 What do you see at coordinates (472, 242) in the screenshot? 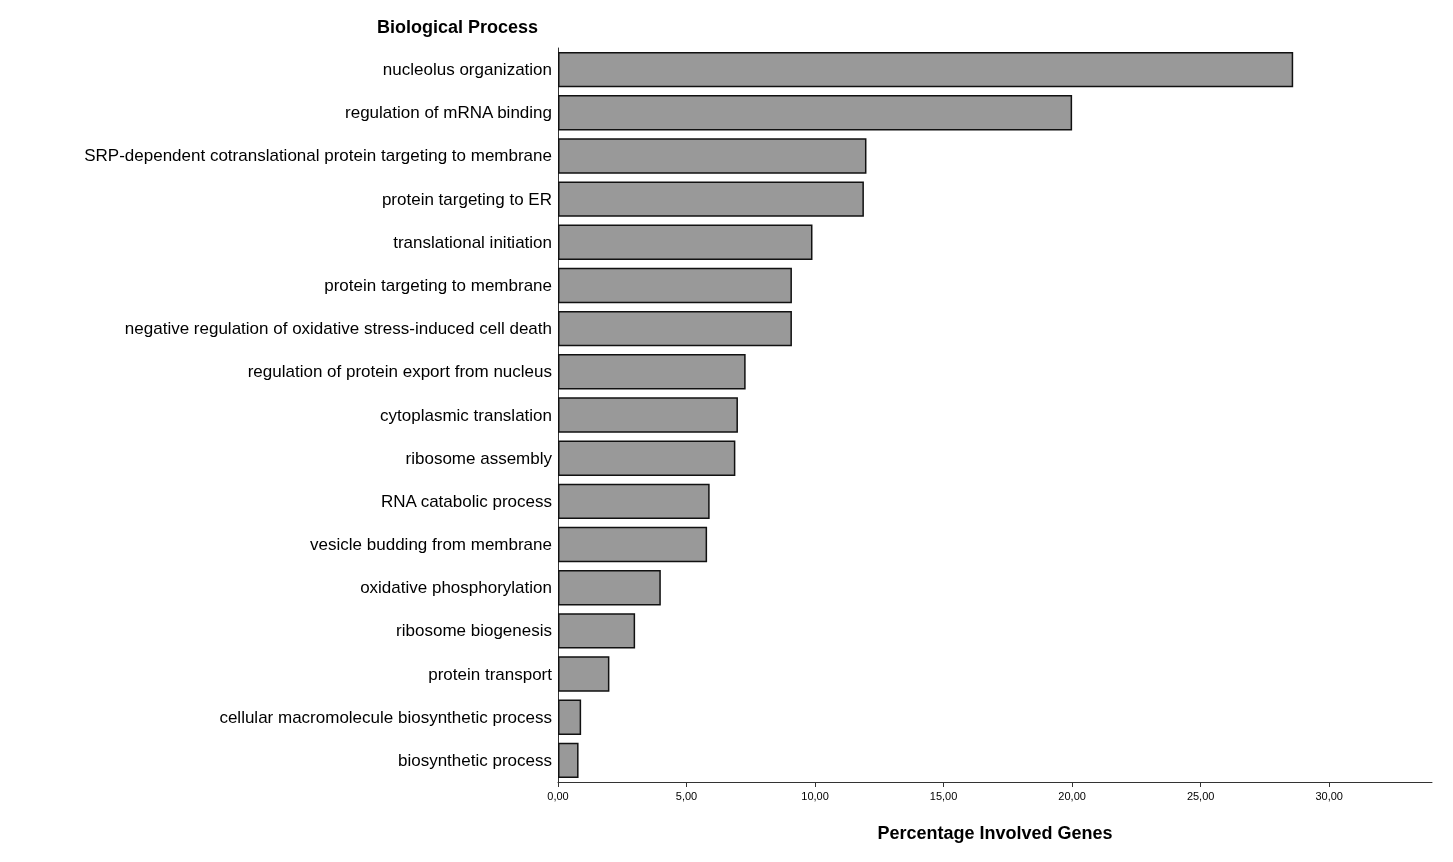
I see `y-tick-label: translational initiation` at bounding box center [472, 242].